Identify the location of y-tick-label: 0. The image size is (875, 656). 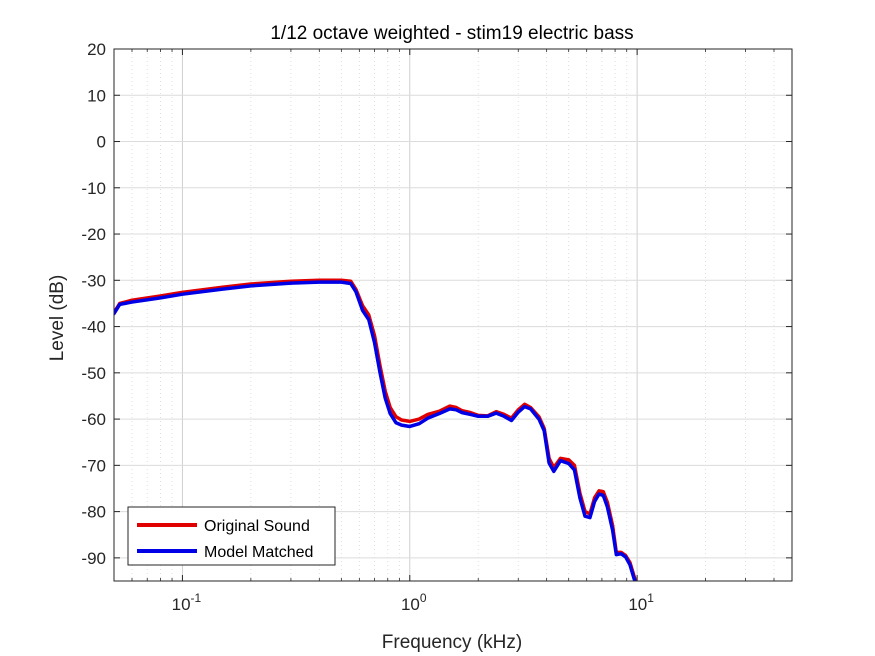
(101, 142).